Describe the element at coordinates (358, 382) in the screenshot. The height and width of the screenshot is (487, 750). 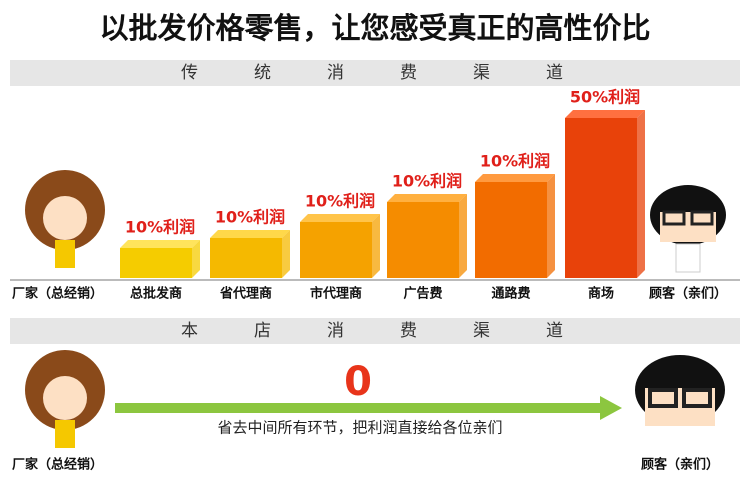
I see `zero-profit: 0` at that location.